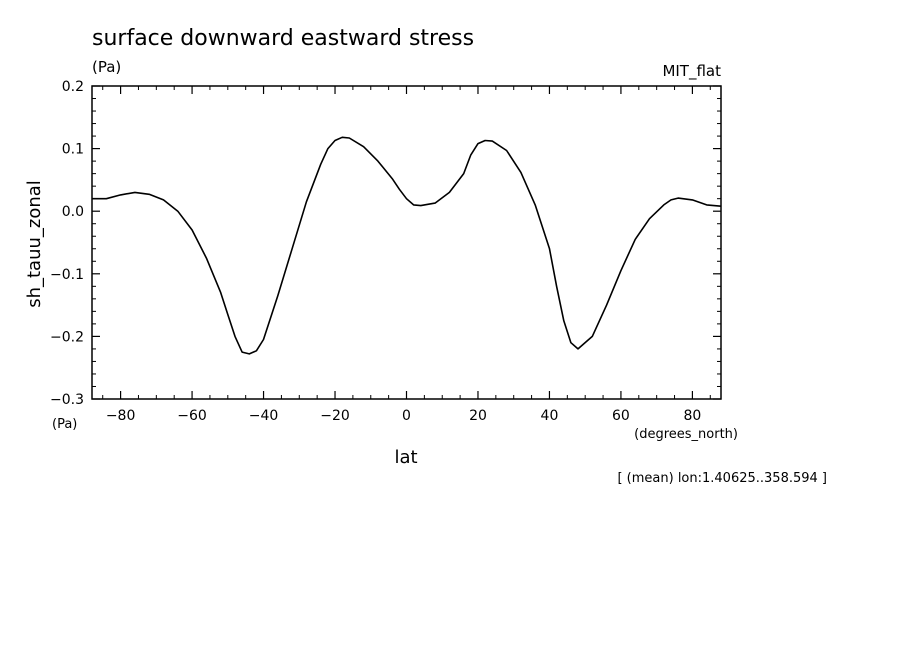  What do you see at coordinates (550, 416) in the screenshot?
I see `x-tick-label: 40` at bounding box center [550, 416].